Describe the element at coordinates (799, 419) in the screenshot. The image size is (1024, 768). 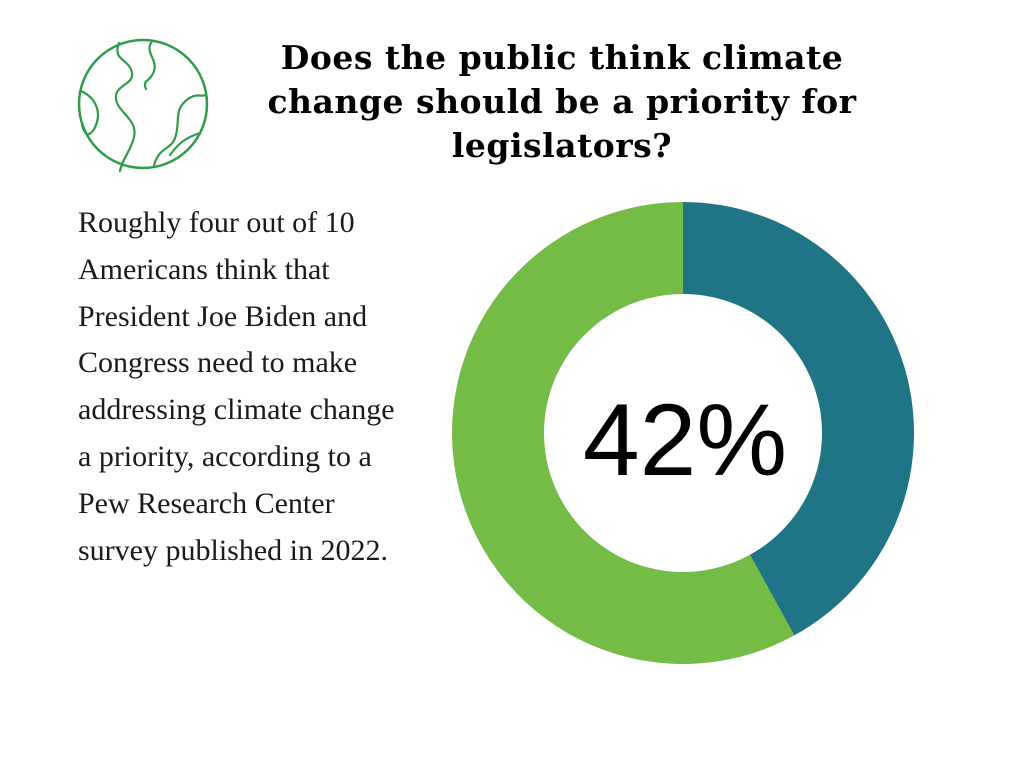
I see `donut-slice-priority` at that location.